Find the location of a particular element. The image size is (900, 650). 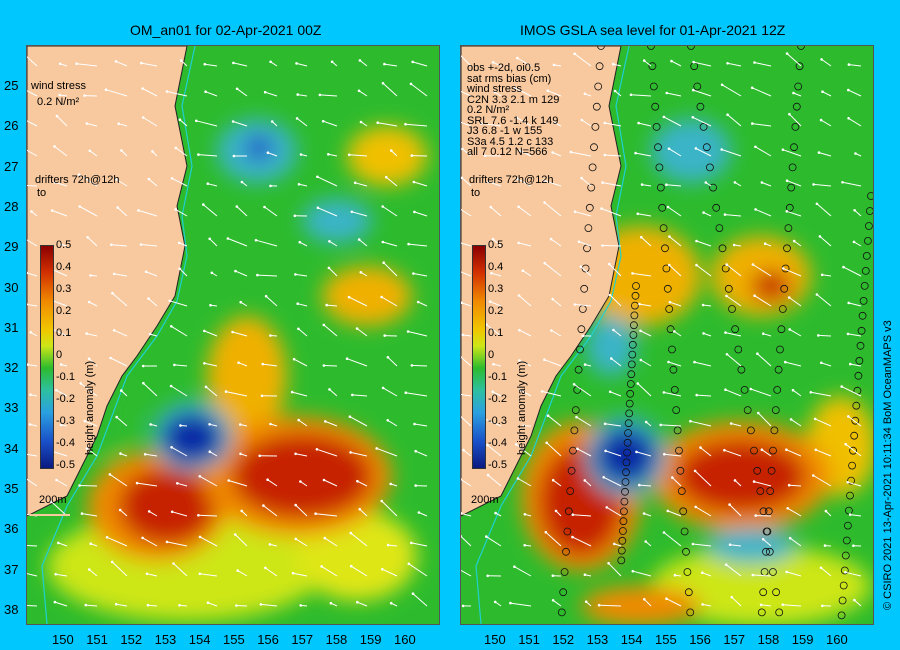

obs-stat-line: sat rms bias (cm) is located at coordinates (509, 78).